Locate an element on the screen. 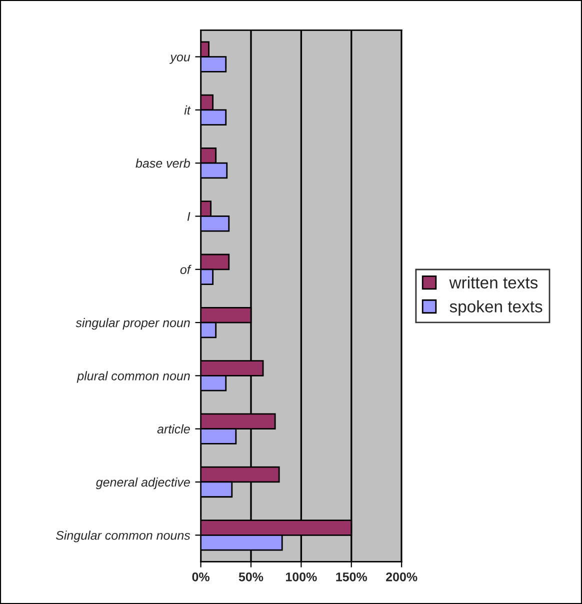  x-tick-label: 50% is located at coordinates (251, 577).